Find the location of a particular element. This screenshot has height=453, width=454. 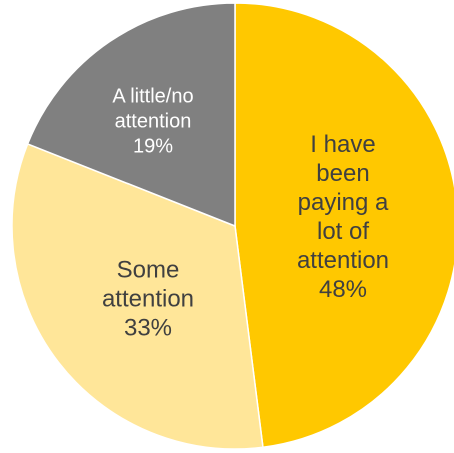

pie-slice-label-line: been is located at coordinates (342, 173).